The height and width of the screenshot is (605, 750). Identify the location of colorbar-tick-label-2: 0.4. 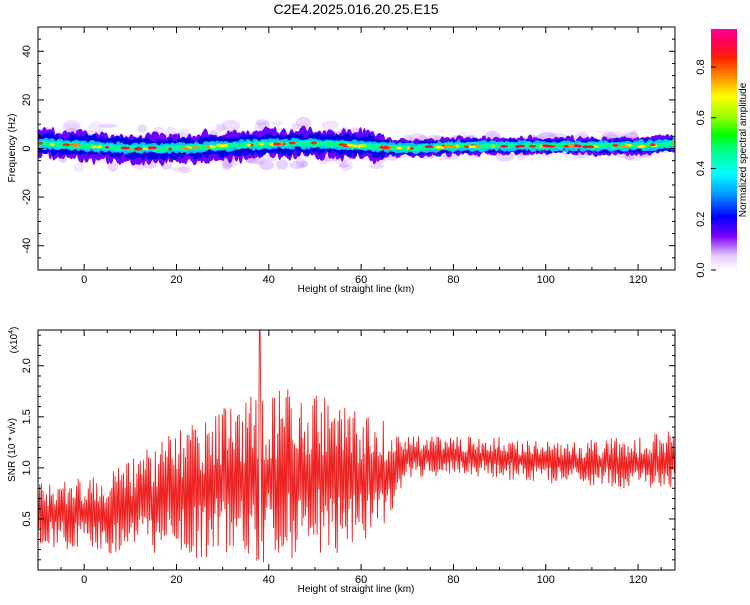
(701, 168).